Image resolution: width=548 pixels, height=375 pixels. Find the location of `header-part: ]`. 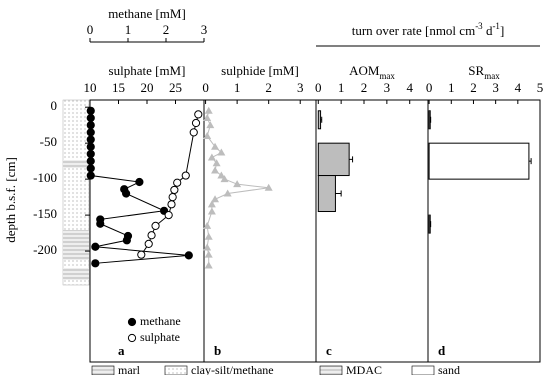

header-part: ] is located at coordinates (502, 30).